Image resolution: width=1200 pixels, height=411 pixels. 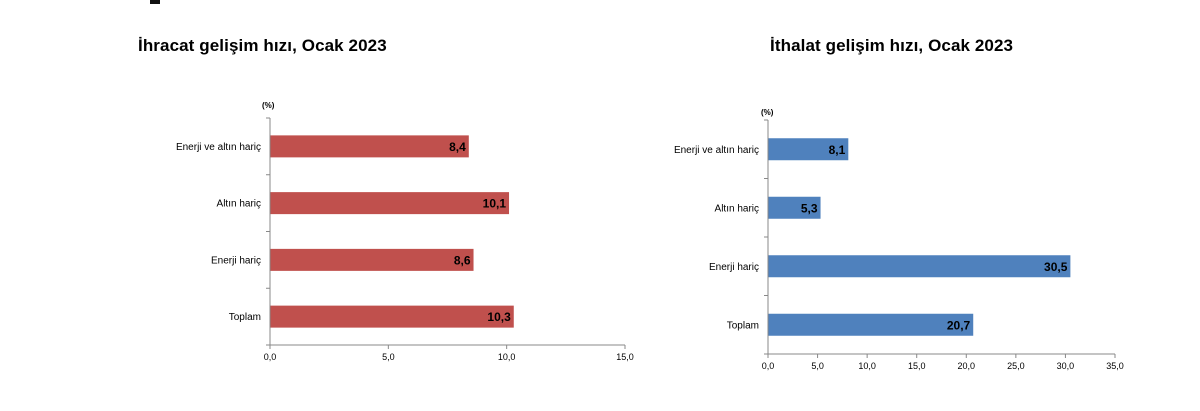 What do you see at coordinates (809, 208) in the screenshot?
I see `import-data-label: 5,3` at bounding box center [809, 208].